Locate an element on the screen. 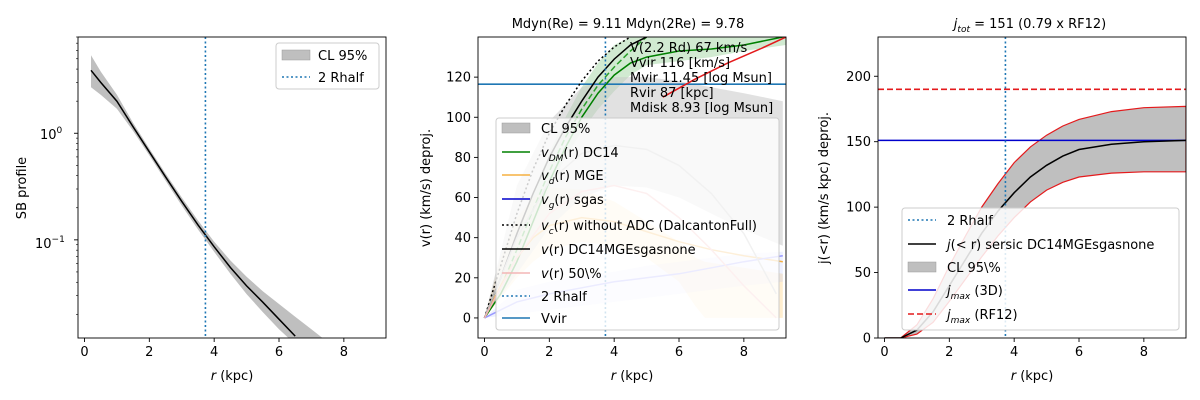  y-tick-label: 40 is located at coordinates (462, 238).